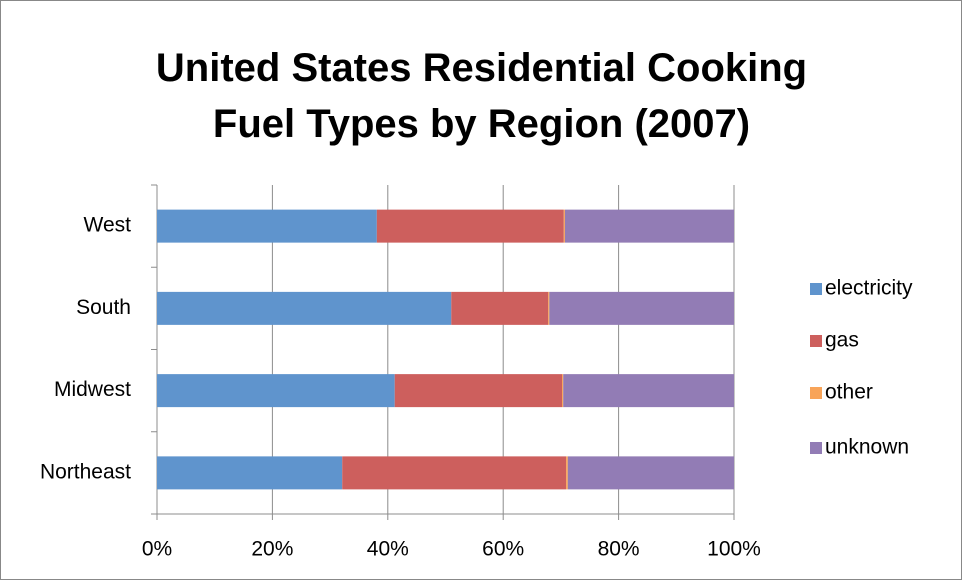 The image size is (963, 581). Describe the element at coordinates (272, 549) in the screenshot. I see `x-tick-label: 20%` at that location.